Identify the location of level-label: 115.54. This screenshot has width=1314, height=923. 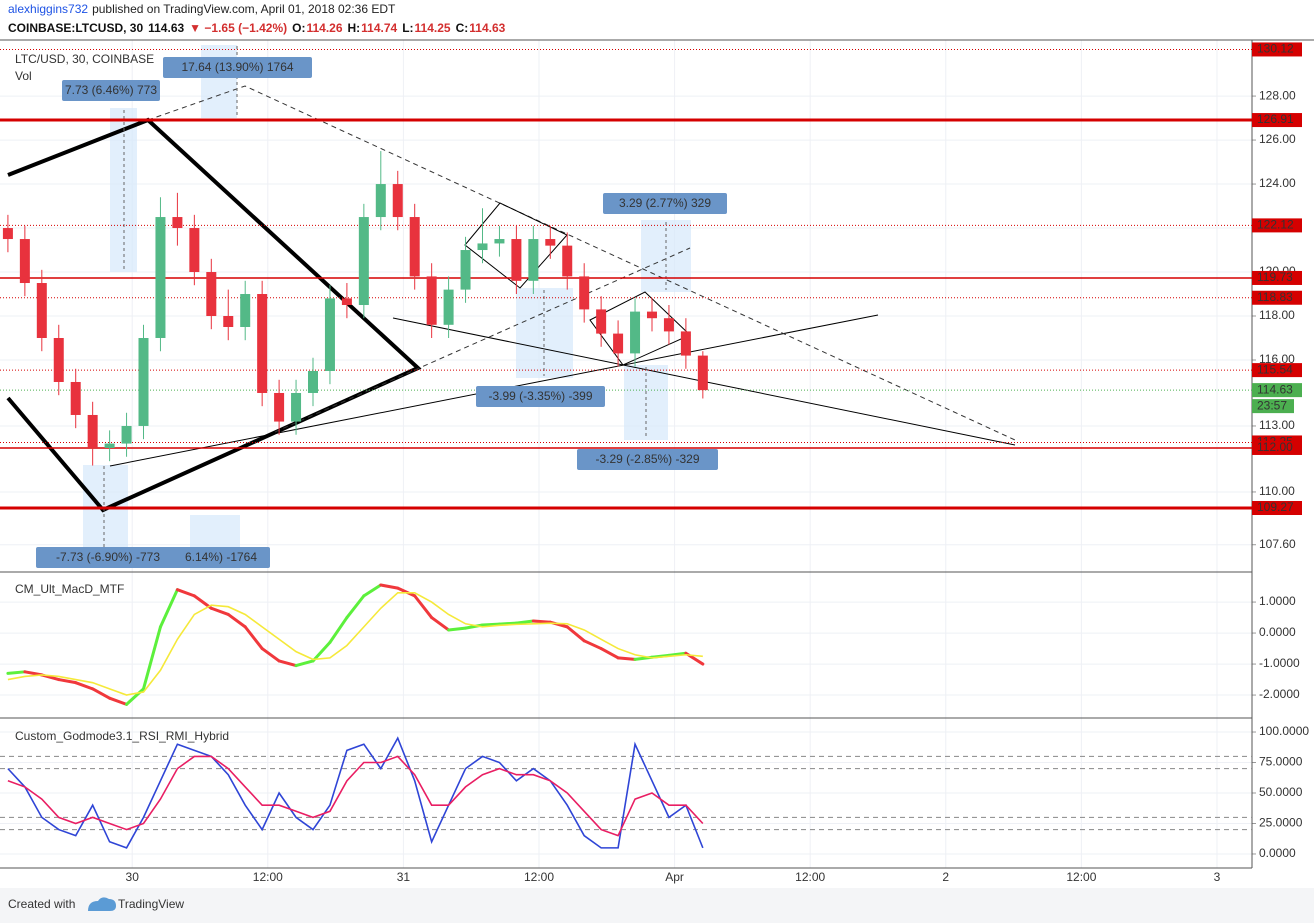
(1275, 369).